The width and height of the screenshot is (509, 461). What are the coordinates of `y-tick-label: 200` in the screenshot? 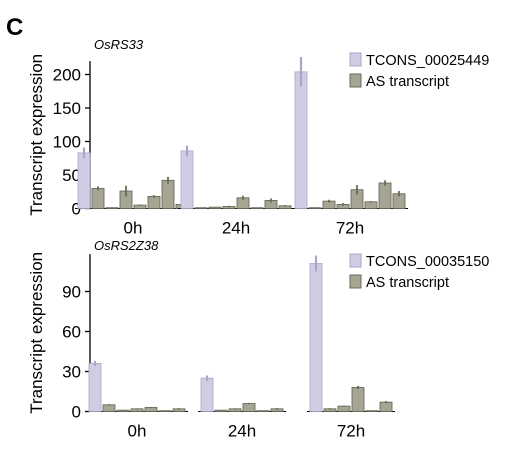 It's located at (67, 75).